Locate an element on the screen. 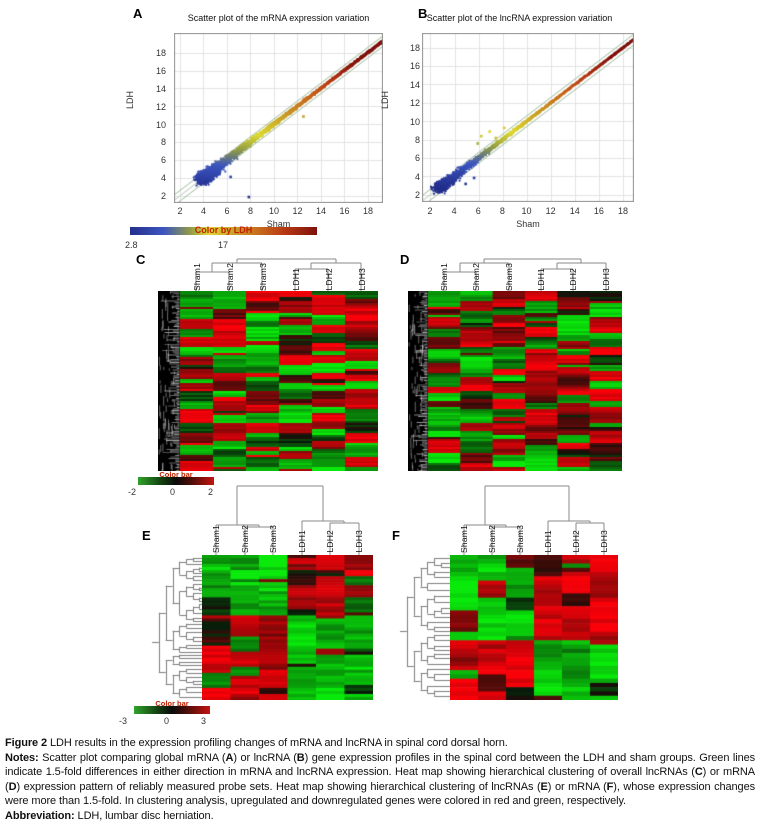 The height and width of the screenshot is (826, 760). caption-run: C is located at coordinates (698, 772).